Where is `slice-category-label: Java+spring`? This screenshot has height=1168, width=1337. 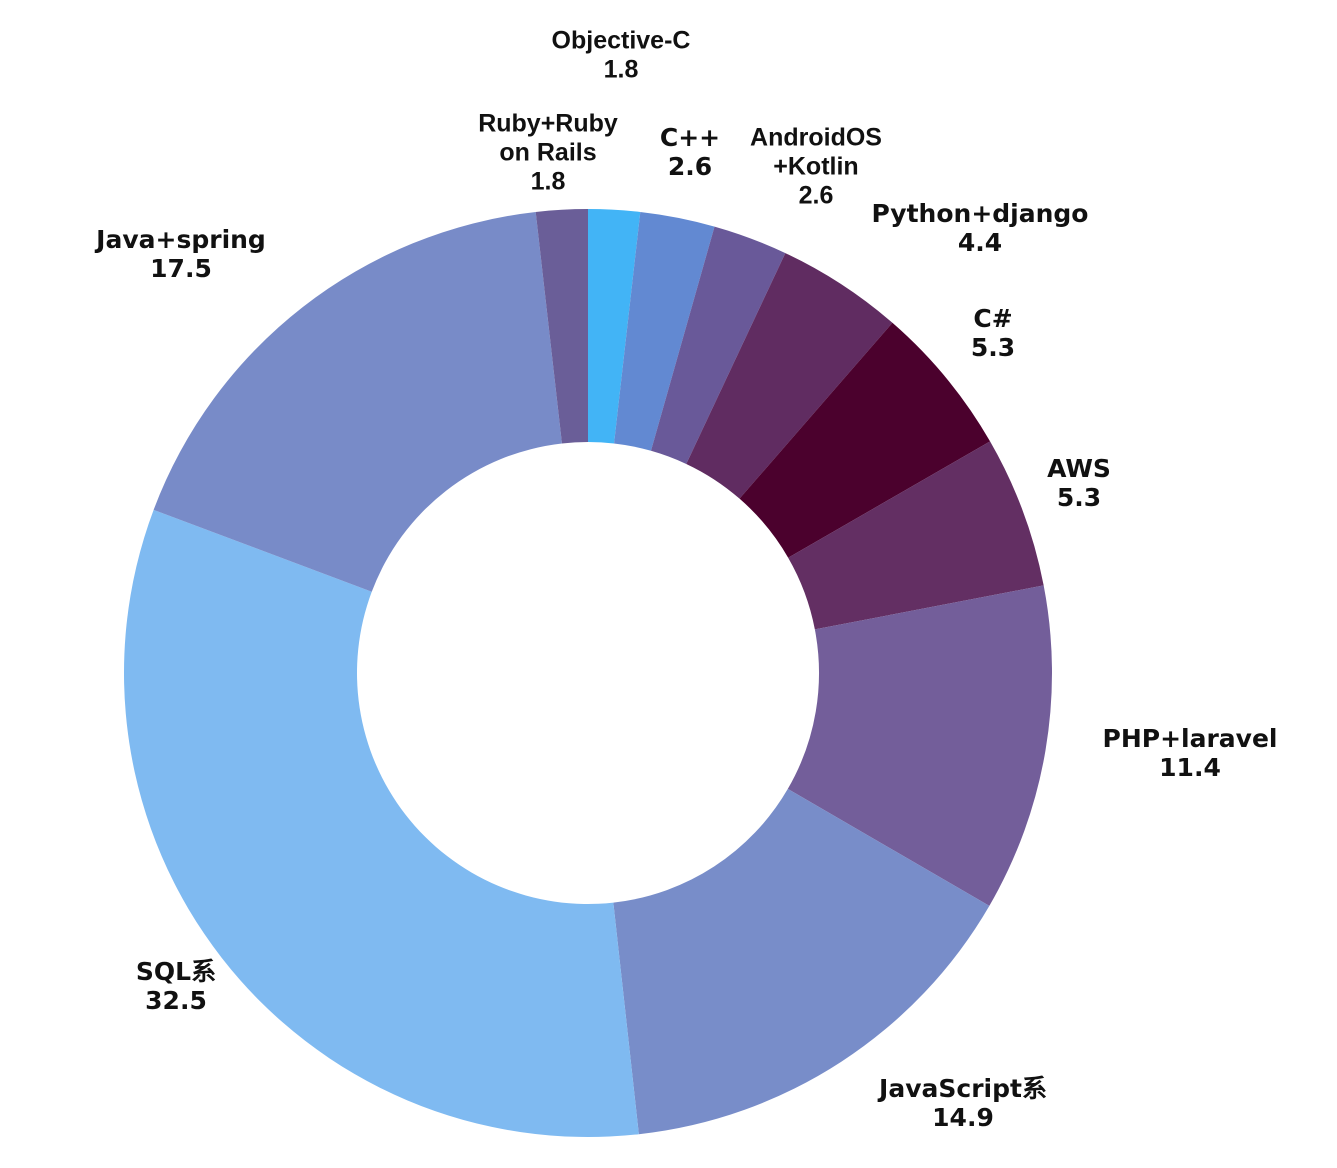 slice-category-label: Java+spring is located at coordinates (180, 239).